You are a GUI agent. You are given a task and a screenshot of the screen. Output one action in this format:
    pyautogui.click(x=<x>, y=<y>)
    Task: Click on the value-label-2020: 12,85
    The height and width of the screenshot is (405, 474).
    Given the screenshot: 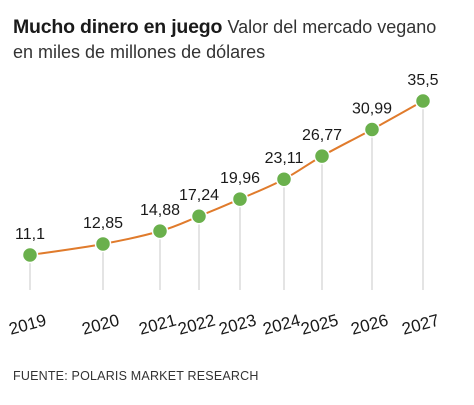 What is the action you would take?
    pyautogui.click(x=103, y=223)
    